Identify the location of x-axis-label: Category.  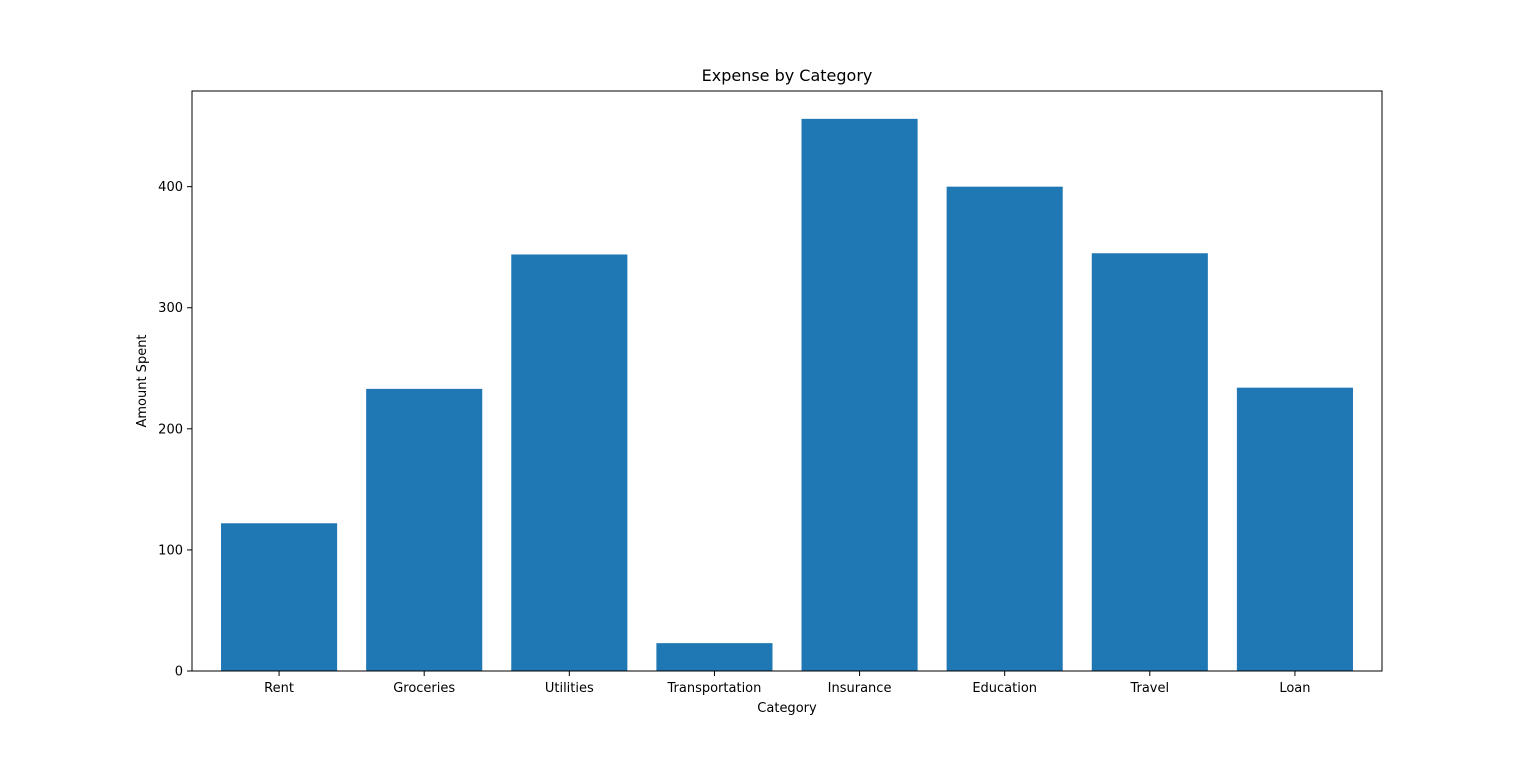
(787, 708).